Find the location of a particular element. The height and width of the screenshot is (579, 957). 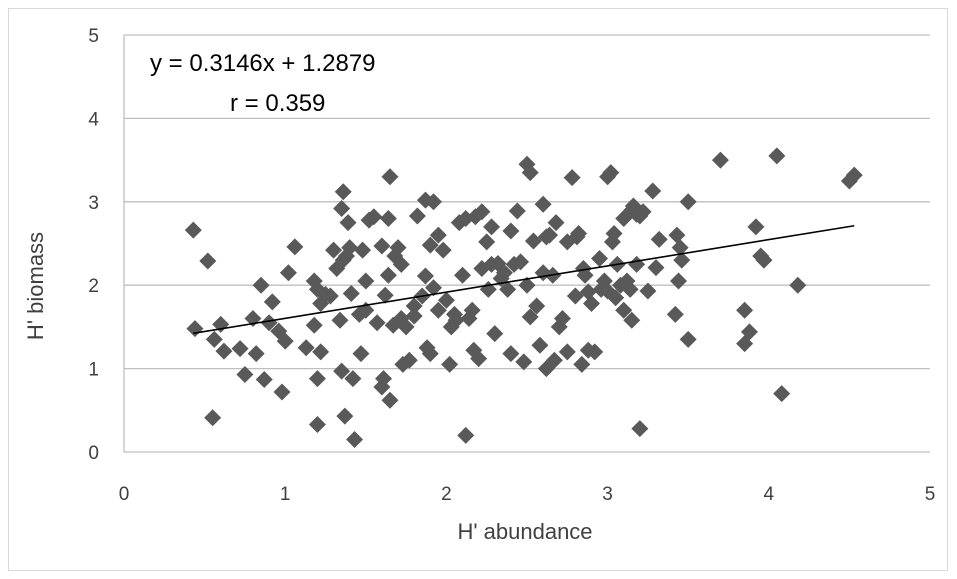

x-tick-label-3: 3 is located at coordinates (607, 494).